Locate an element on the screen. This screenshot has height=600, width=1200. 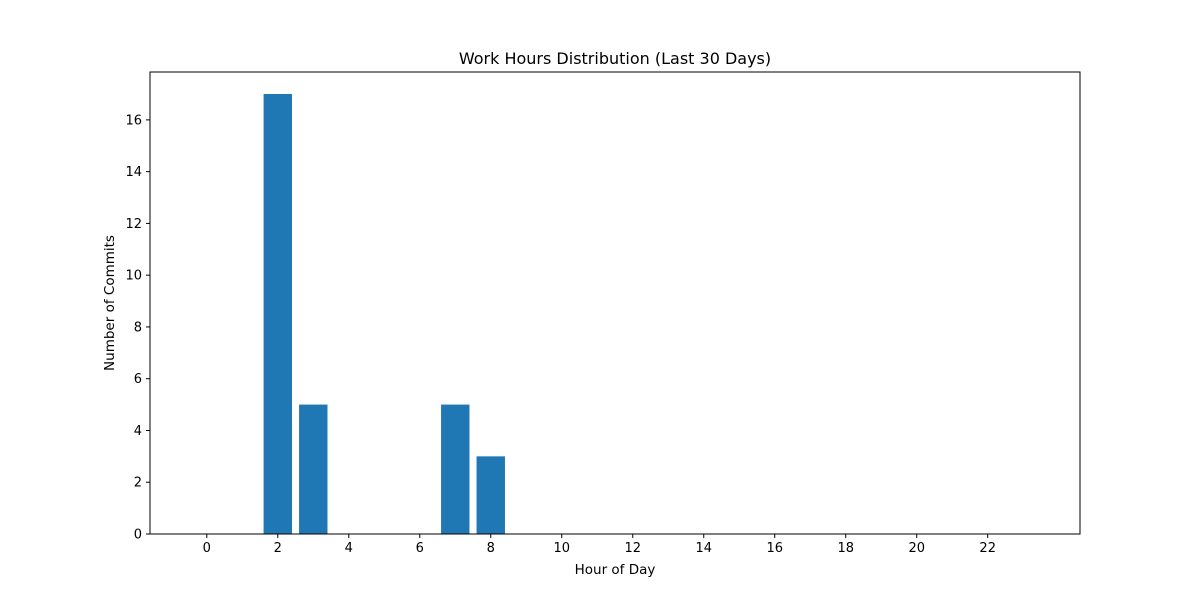
x-tick-label: 14 is located at coordinates (703, 548).